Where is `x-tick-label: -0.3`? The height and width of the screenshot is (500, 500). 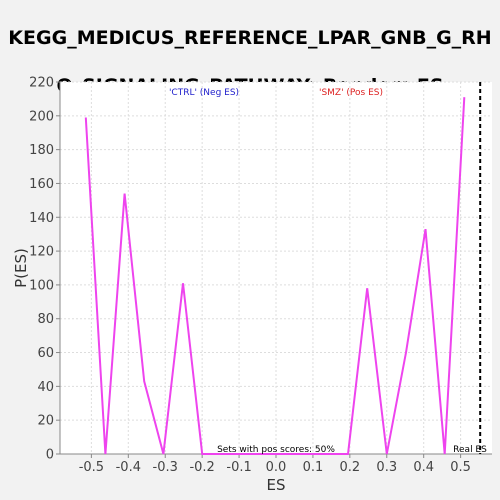 x-tick-label: -0.3 is located at coordinates (165, 467).